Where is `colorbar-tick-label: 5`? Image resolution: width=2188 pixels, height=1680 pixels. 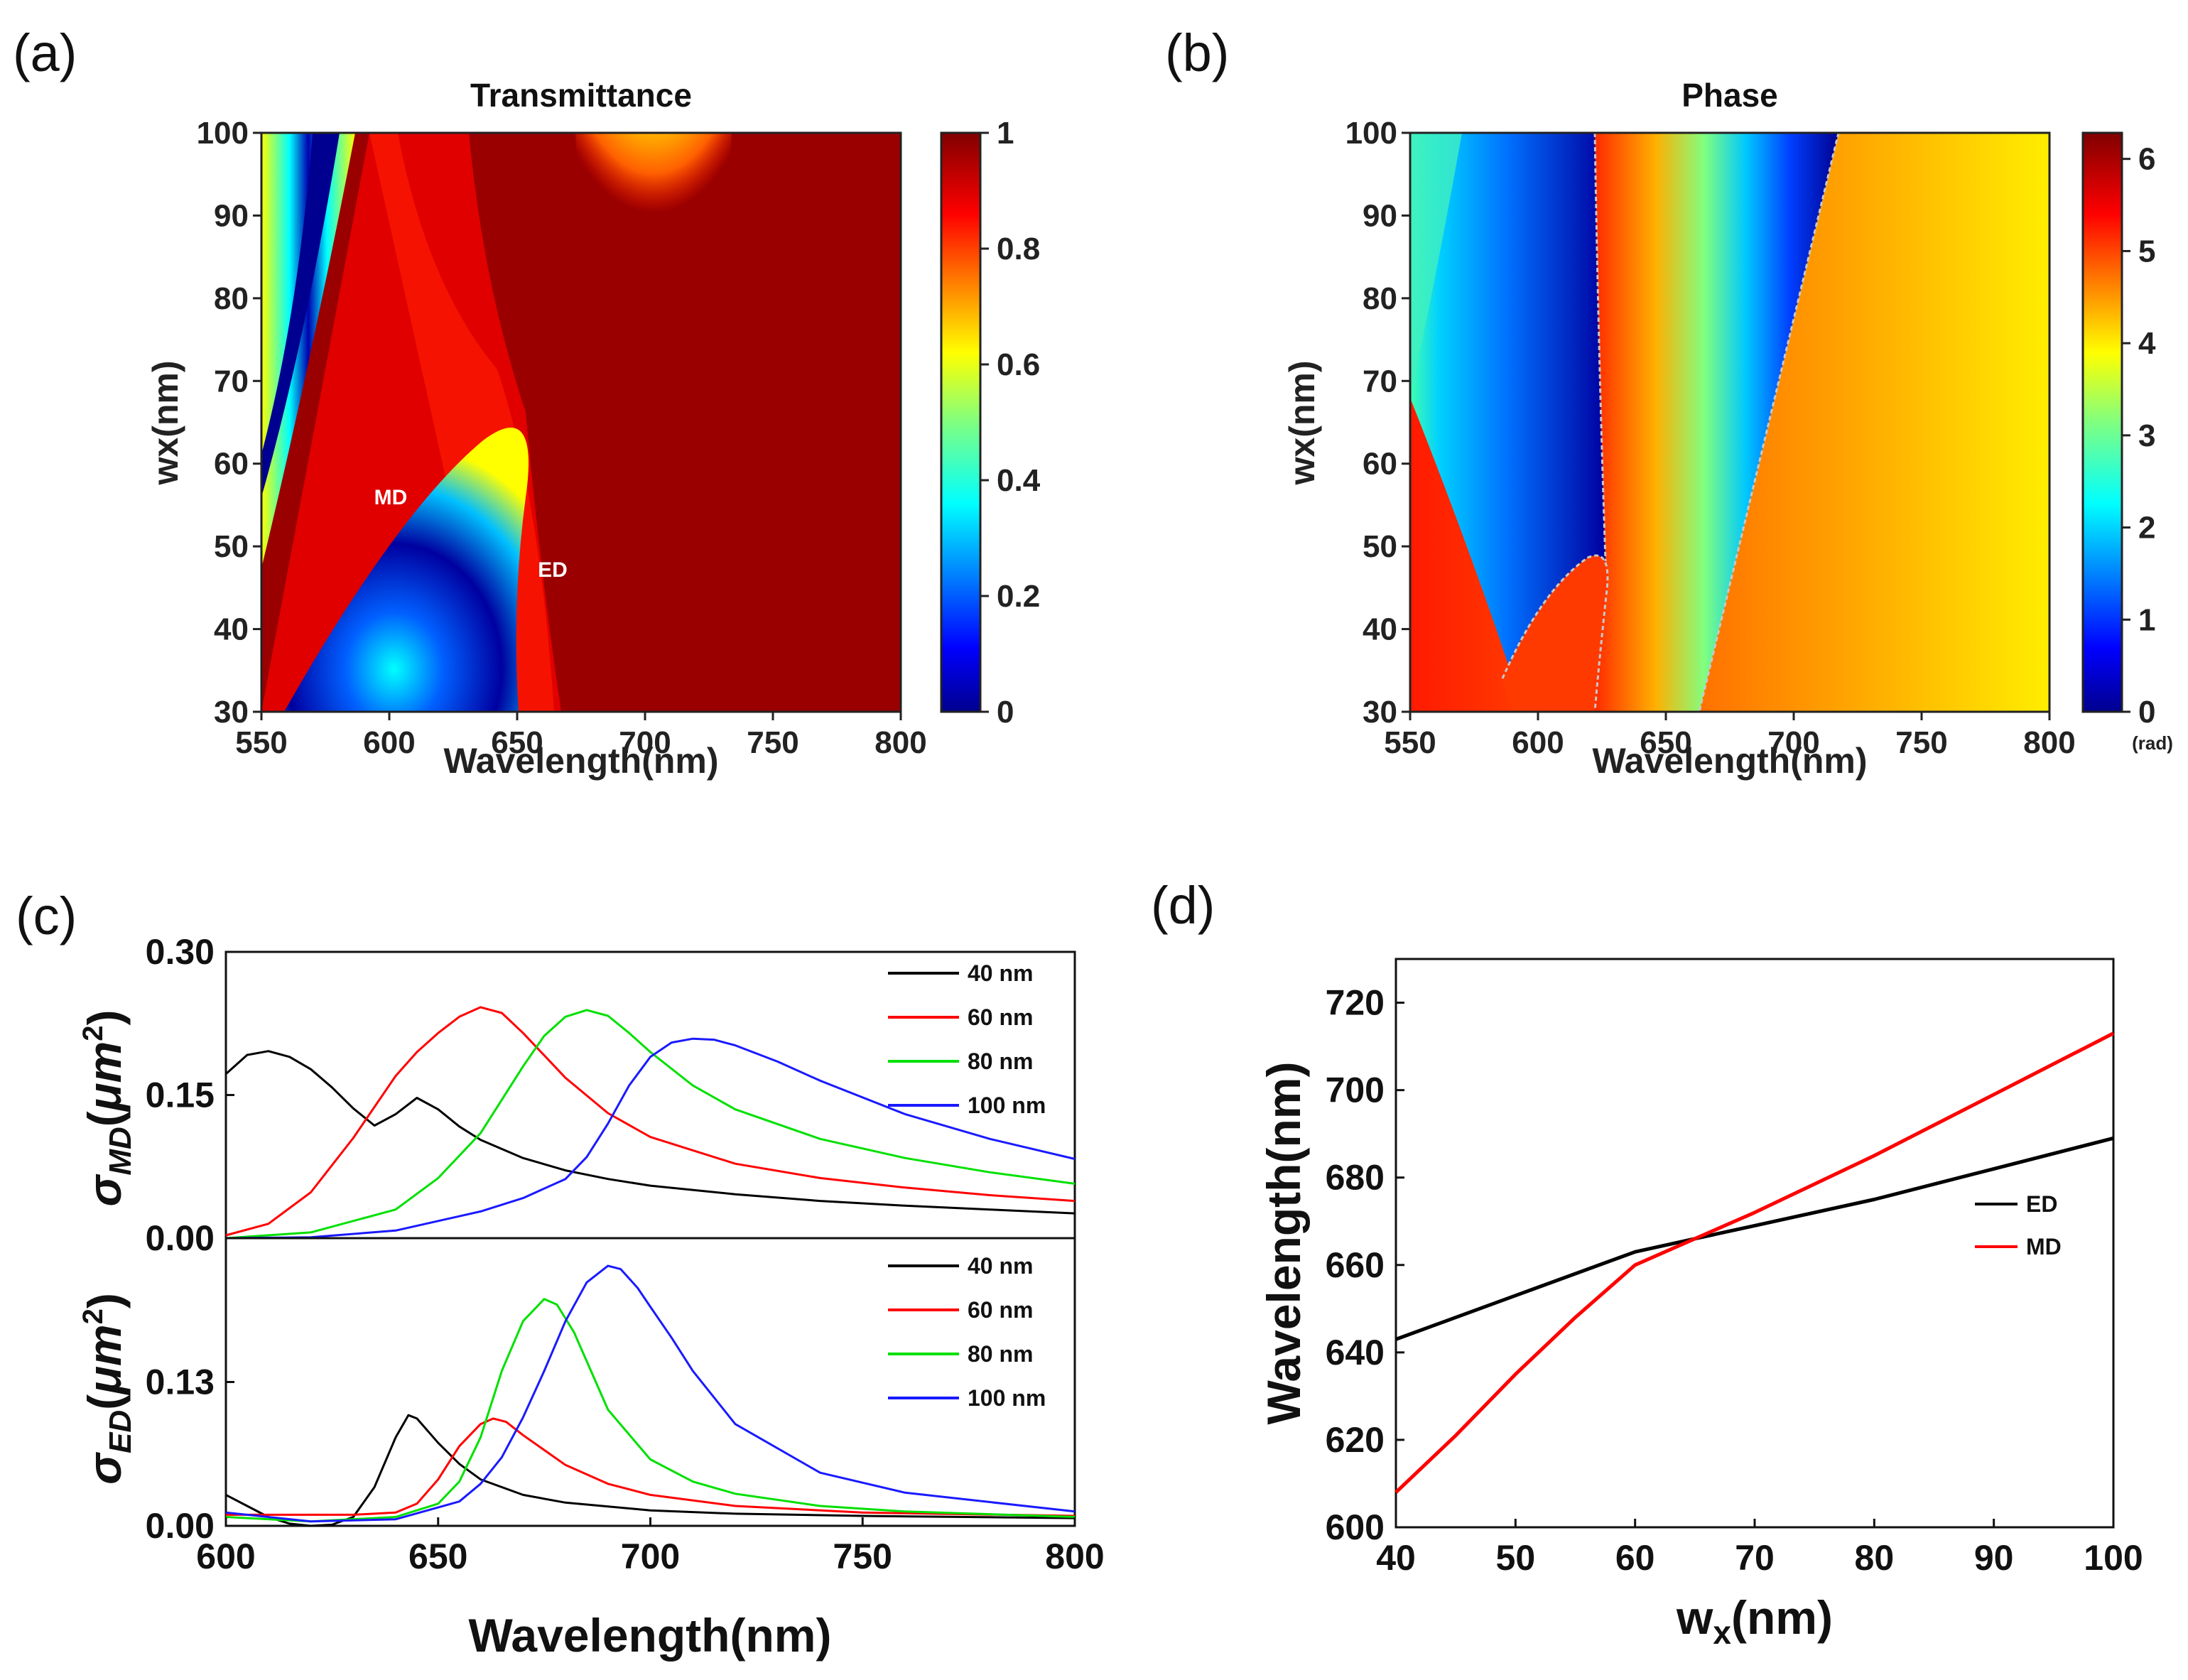 colorbar-tick-label: 5 is located at coordinates (2146, 252).